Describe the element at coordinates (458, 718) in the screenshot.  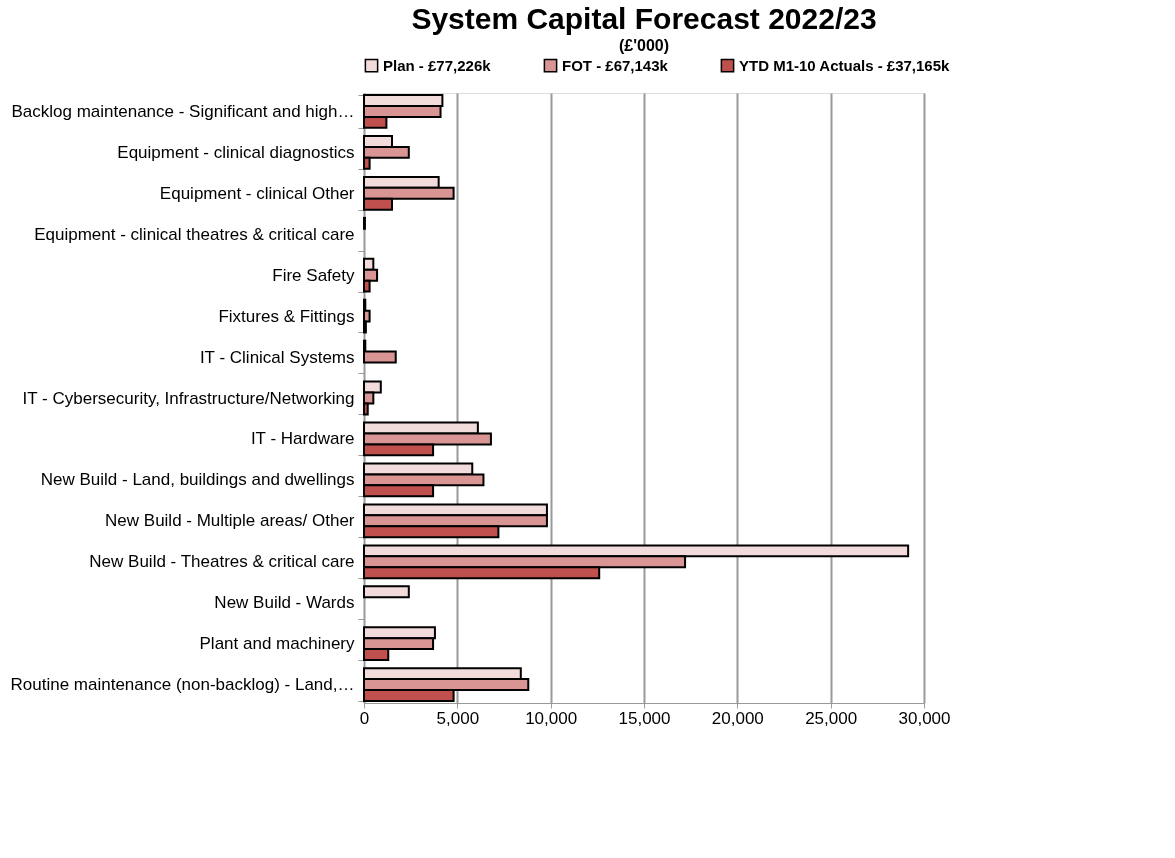
I see `x-tick-label: 5,000` at that location.